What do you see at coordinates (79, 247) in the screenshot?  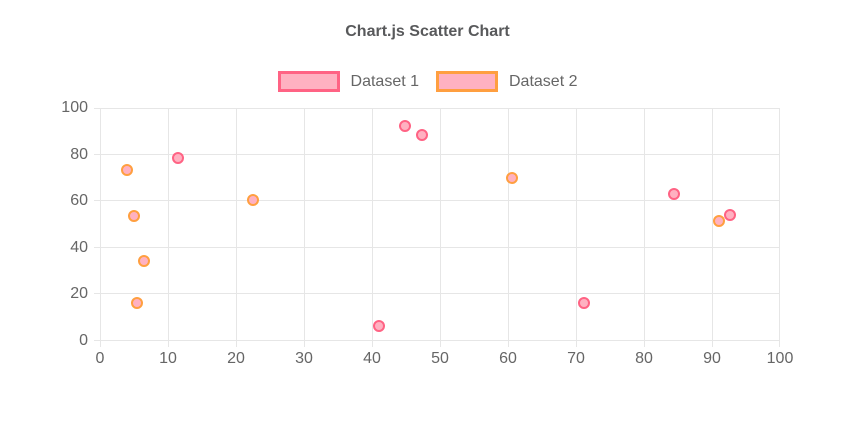 I see `y-axis-tick-label: 40` at bounding box center [79, 247].